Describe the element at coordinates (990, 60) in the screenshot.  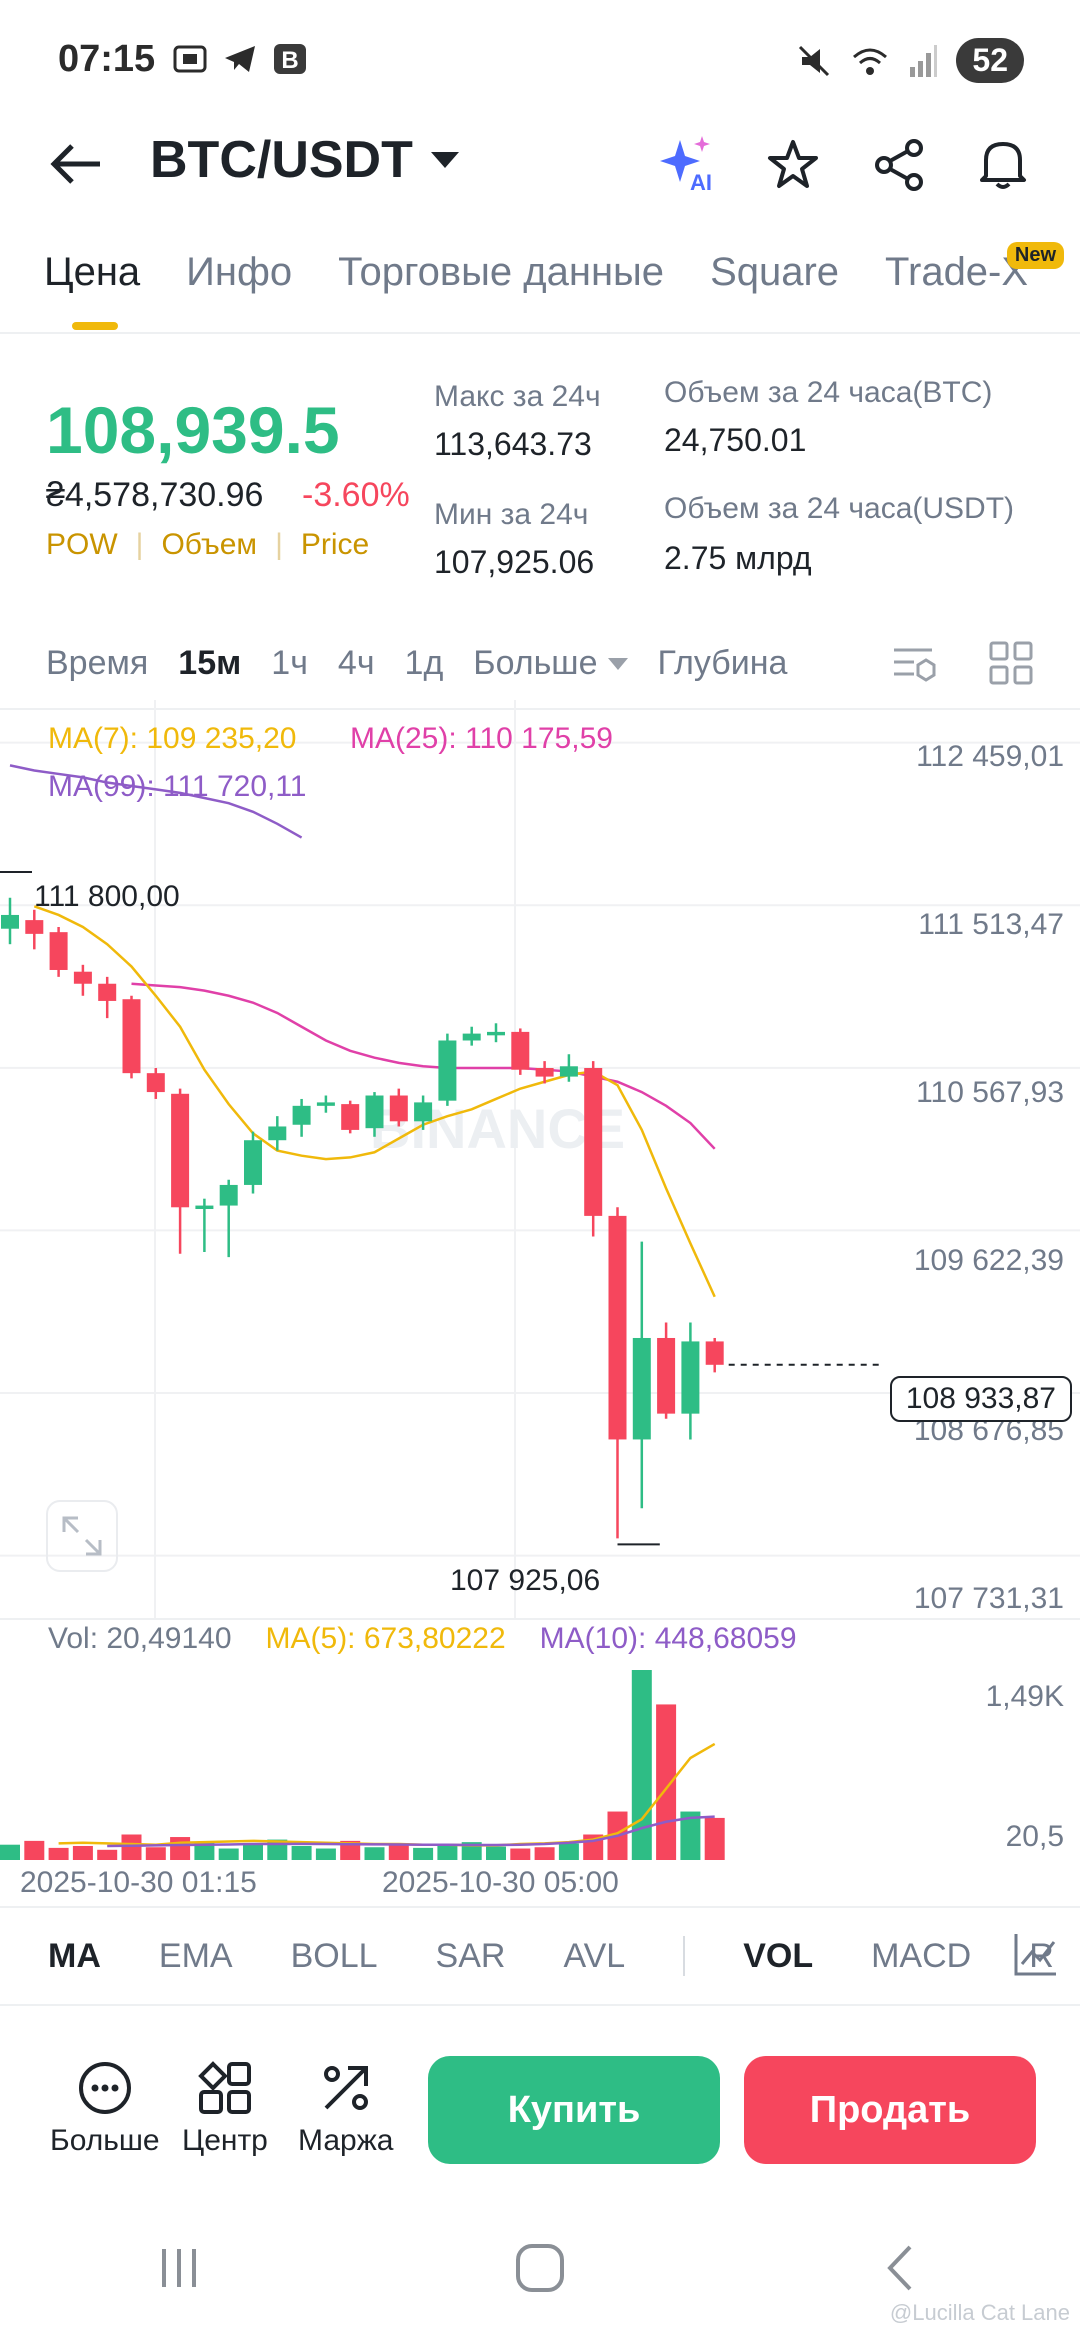
I see `battery-level: 52` at that location.